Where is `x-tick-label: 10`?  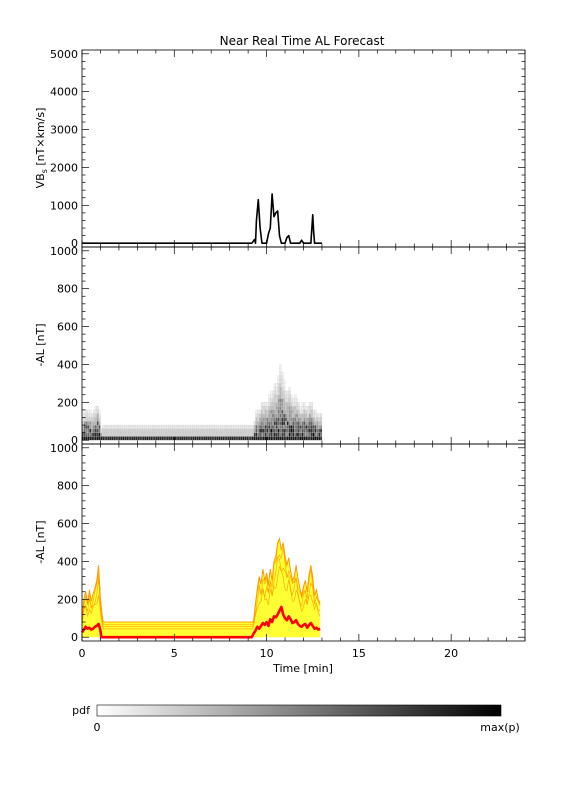
x-tick-label: 10 is located at coordinates (267, 653).